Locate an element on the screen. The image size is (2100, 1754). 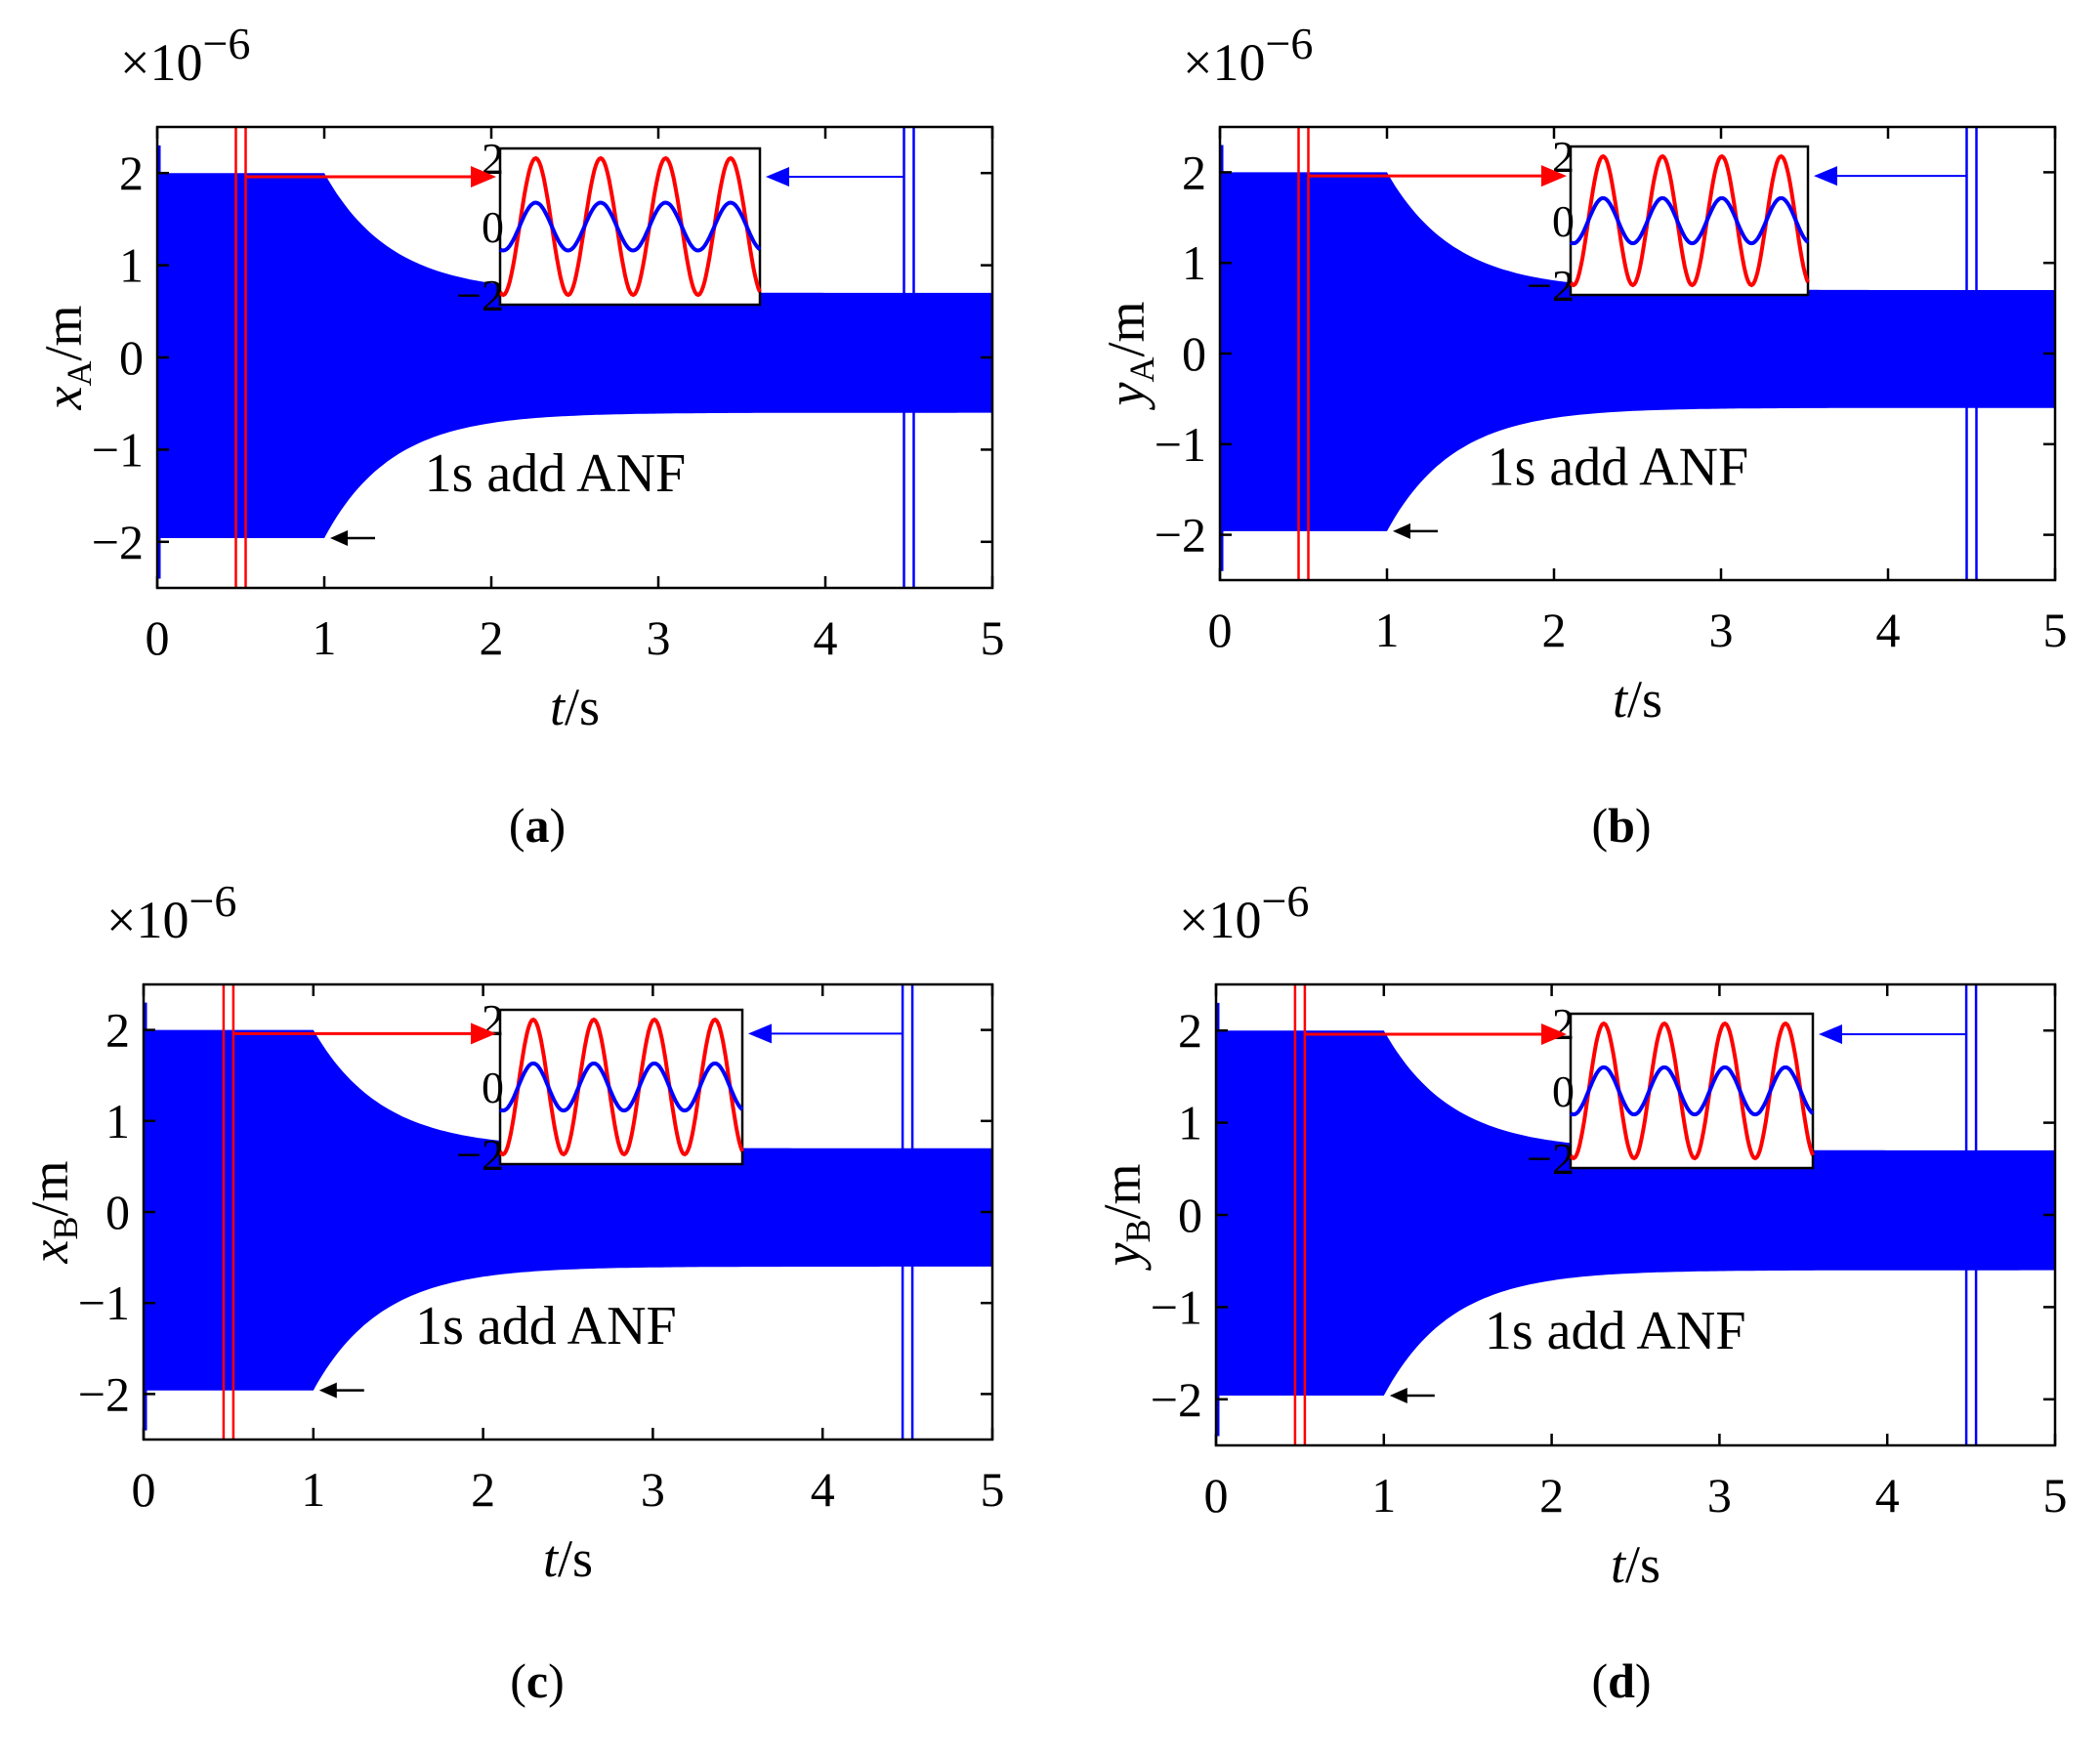
panel-caption: (b) is located at coordinates (1621, 825).